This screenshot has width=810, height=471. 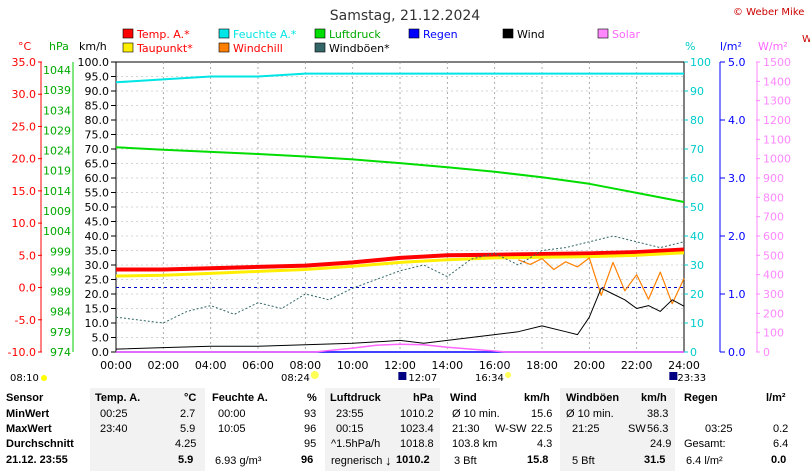 What do you see at coordinates (232, 414) in the screenshot?
I see `min-hum-time: 00:00` at bounding box center [232, 414].